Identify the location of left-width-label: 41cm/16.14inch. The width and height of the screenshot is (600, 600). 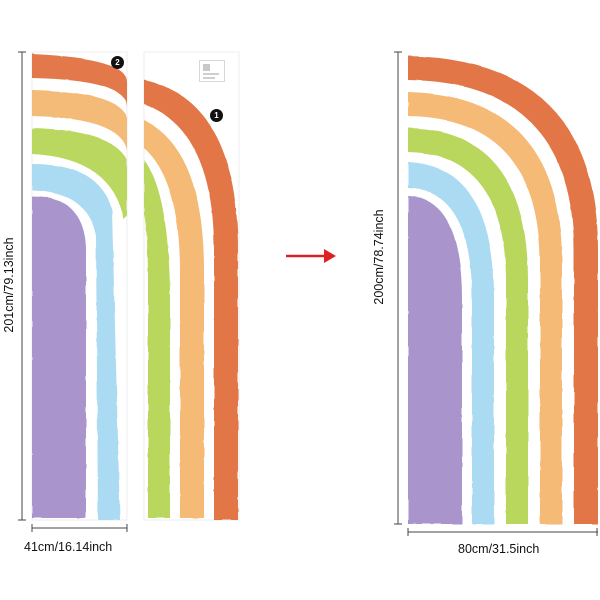
(68, 547).